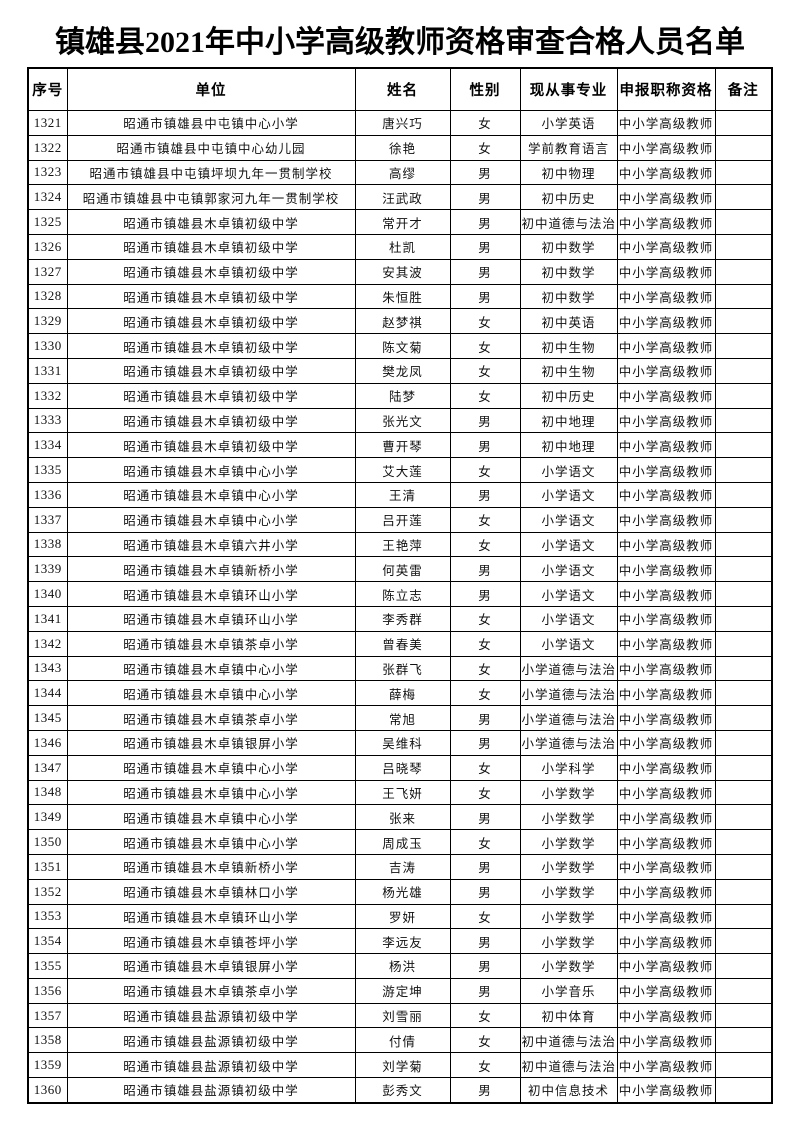 The width and height of the screenshot is (800, 1132). I want to click on table-row: 1354 昭通市镇雄县木卓镇苍坪小学 李远友男小学数学 中小学高级教师, so click(400, 941).